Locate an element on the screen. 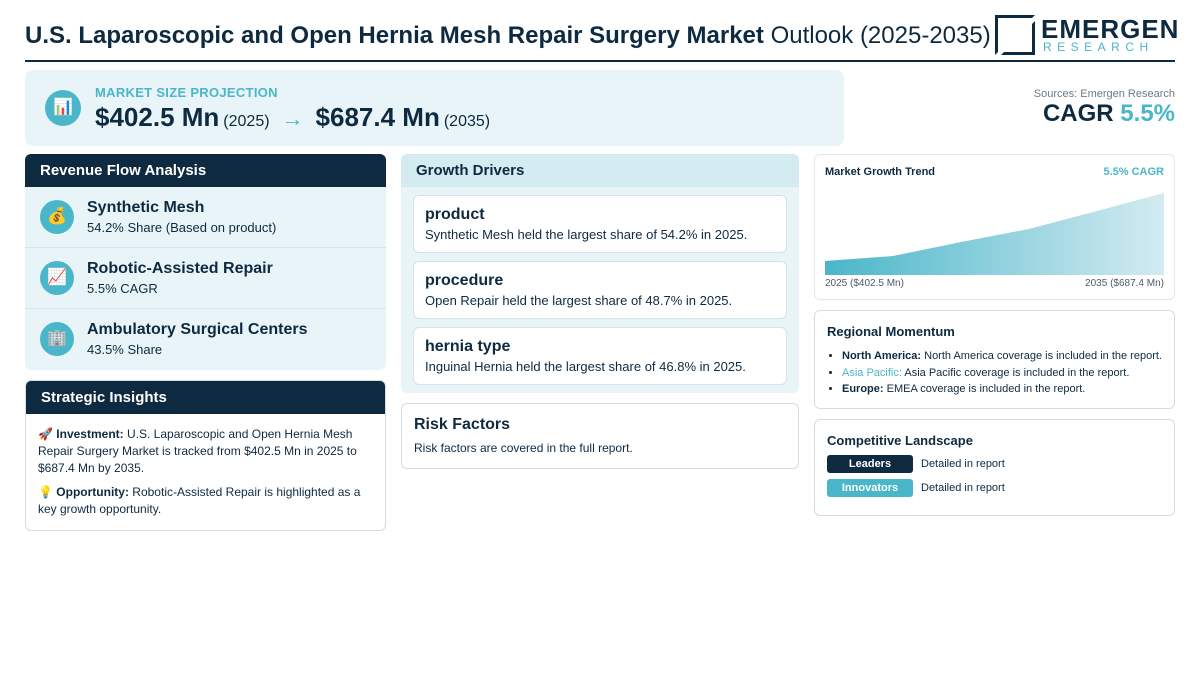  revenue-item-title: Synthetic Mesh is located at coordinates (146, 207).